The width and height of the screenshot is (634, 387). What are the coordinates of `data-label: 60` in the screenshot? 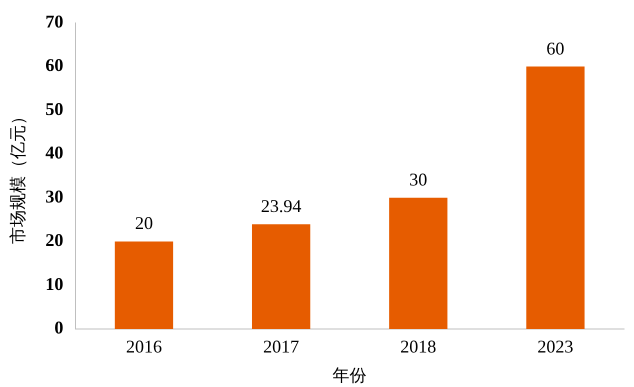 It's located at (555, 48).